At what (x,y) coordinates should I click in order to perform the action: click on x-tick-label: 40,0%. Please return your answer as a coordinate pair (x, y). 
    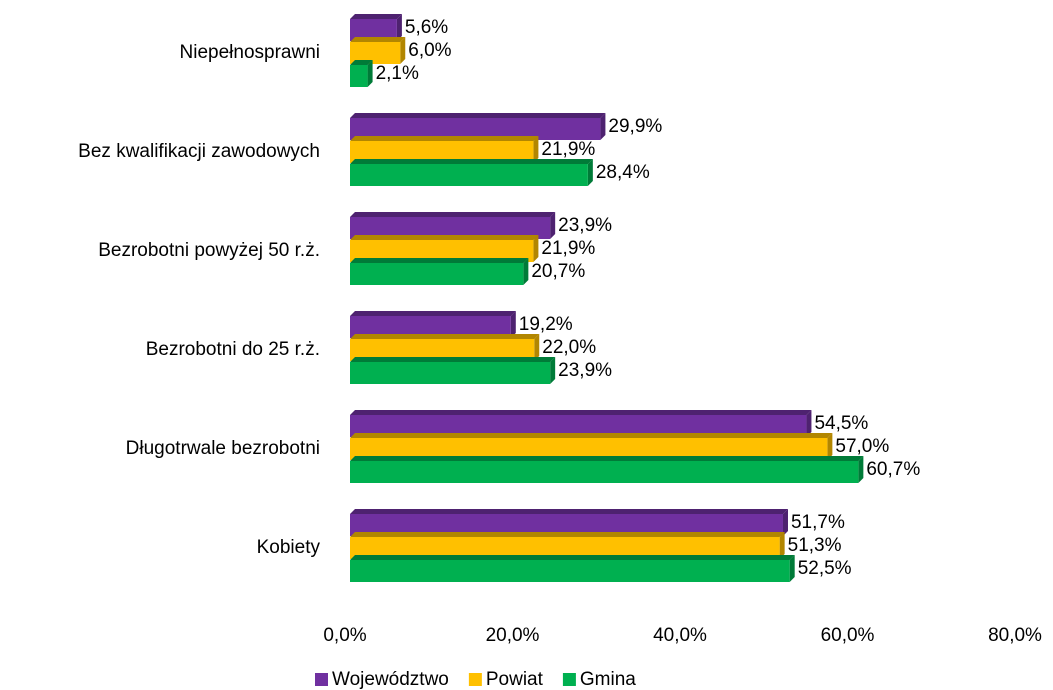
    Looking at the image, I should click on (680, 635).